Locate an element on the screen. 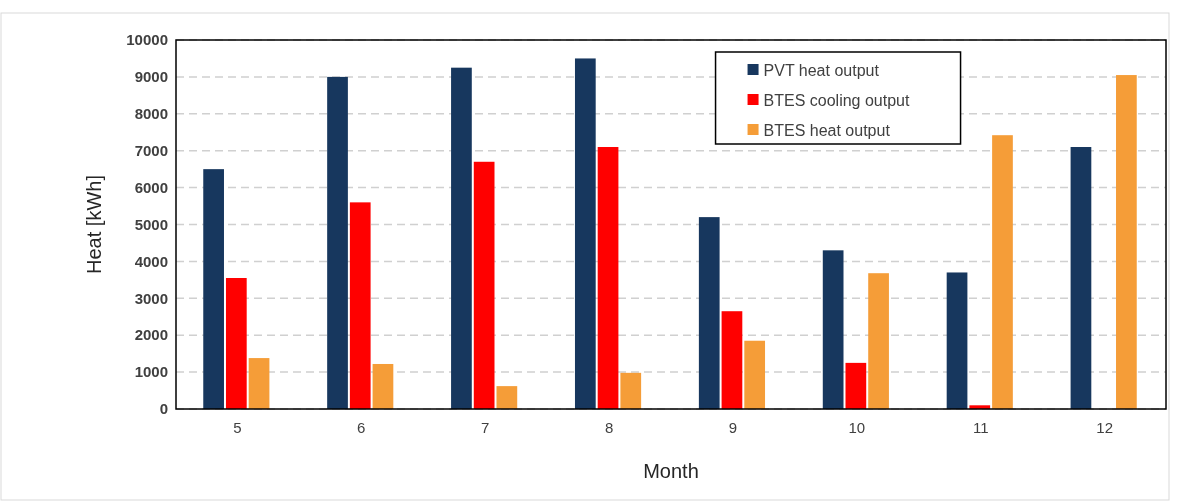  x-tick-label: 12 is located at coordinates (1105, 427).